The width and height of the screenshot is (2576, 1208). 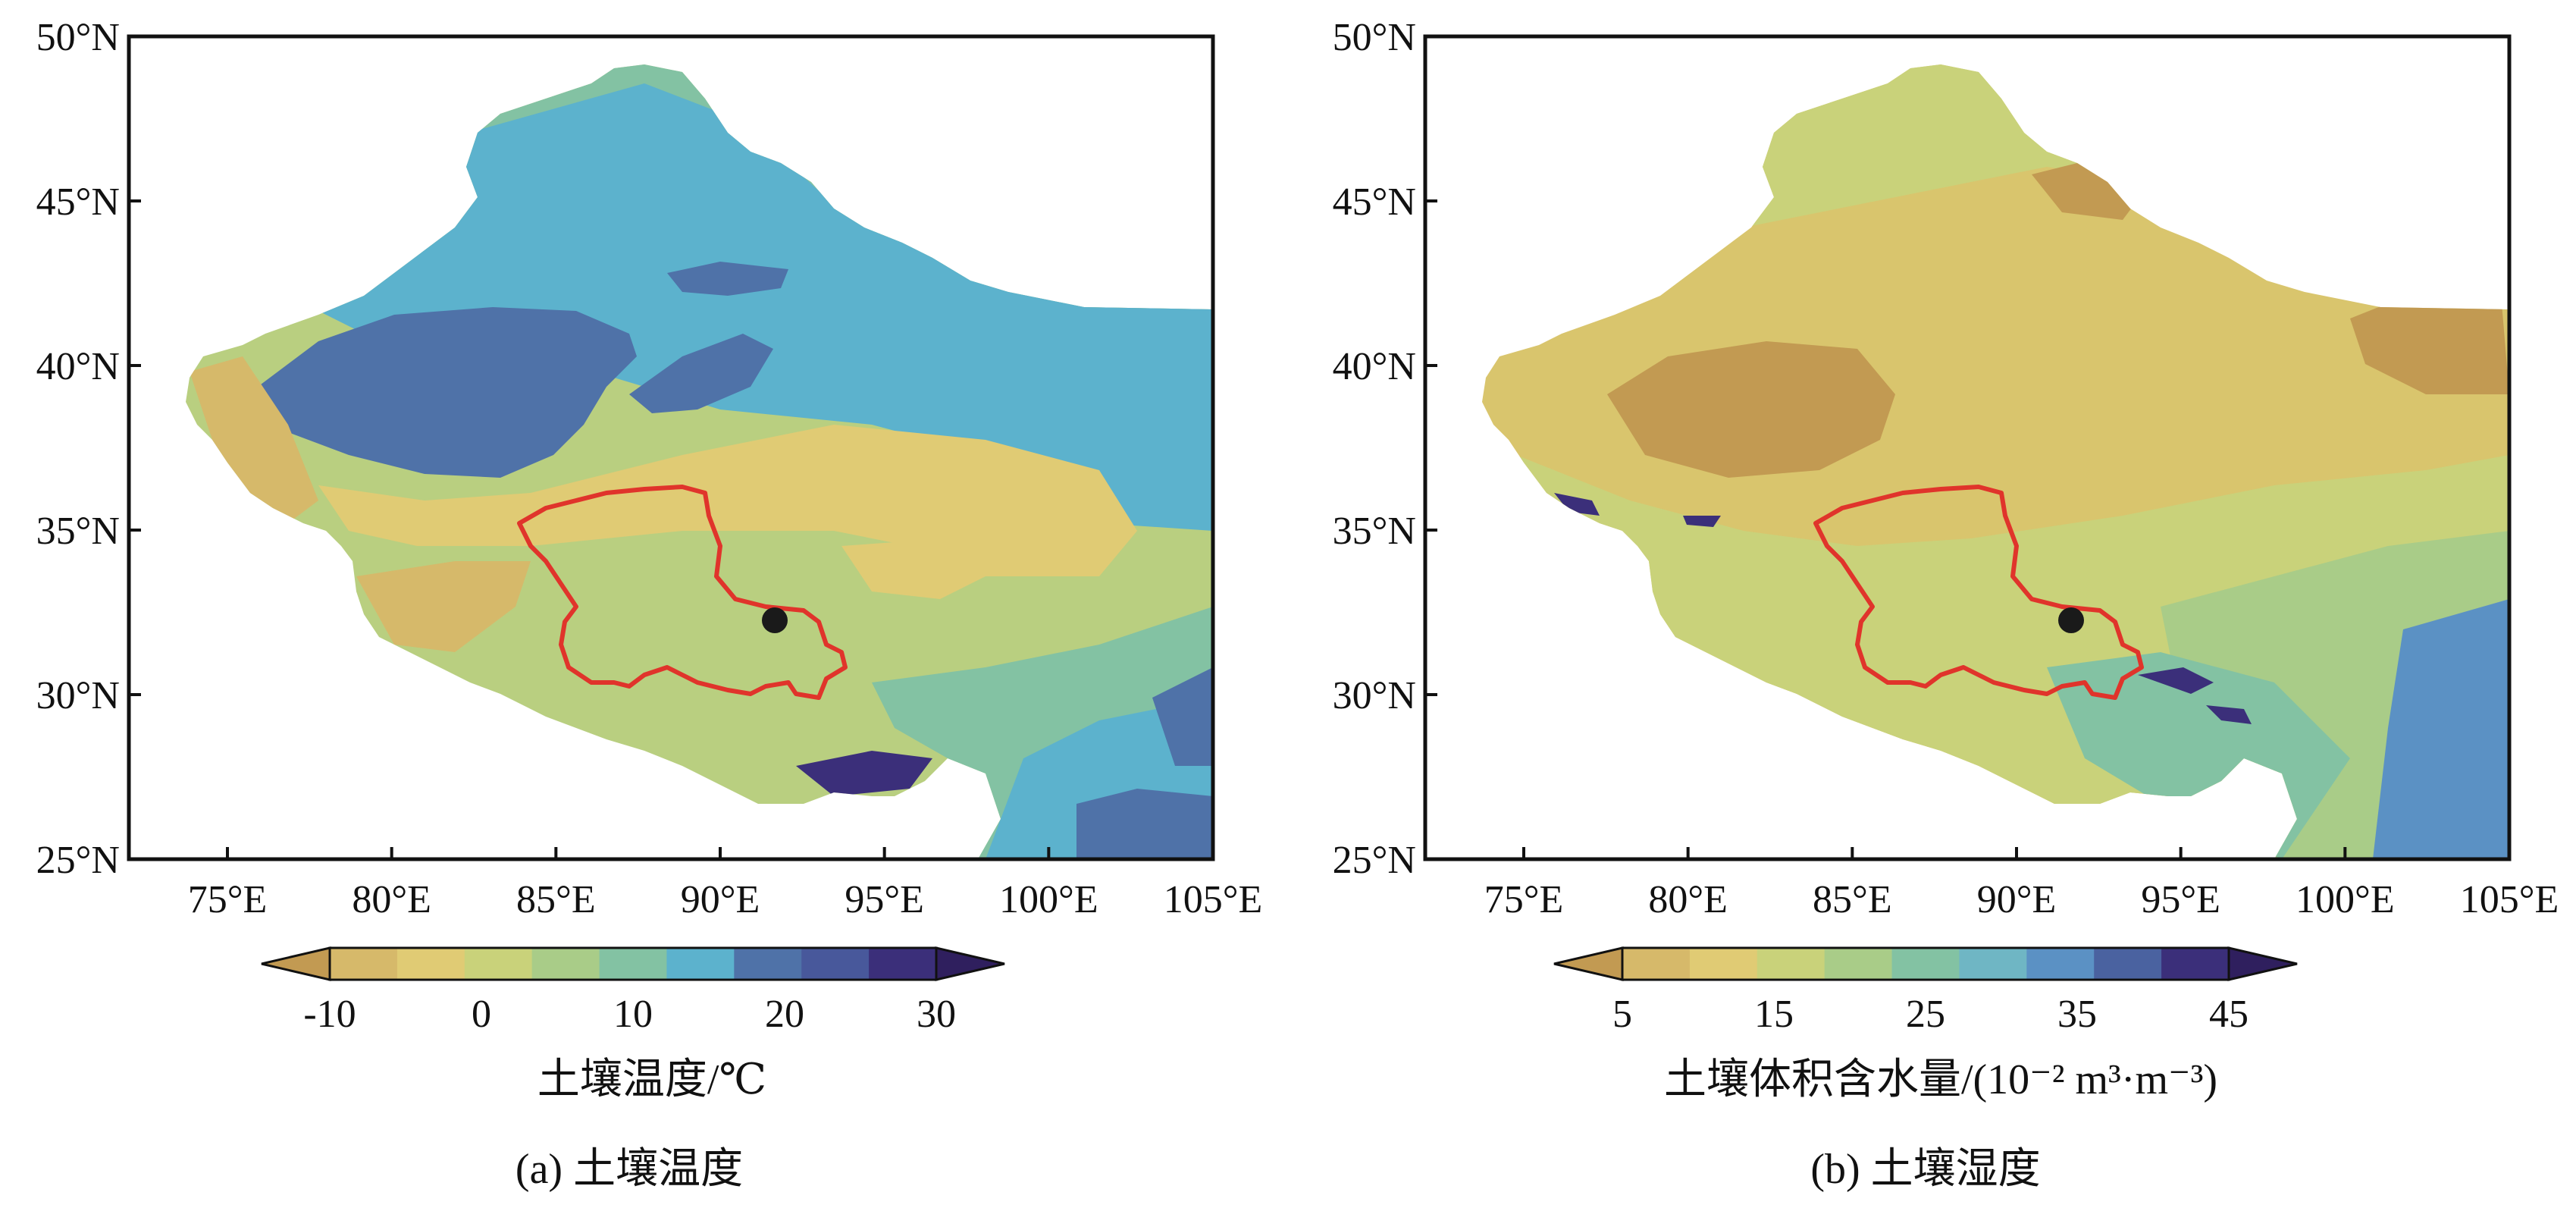 What do you see at coordinates (785, 1014) in the screenshot?
I see `colorbar-tick-label: 20` at bounding box center [785, 1014].